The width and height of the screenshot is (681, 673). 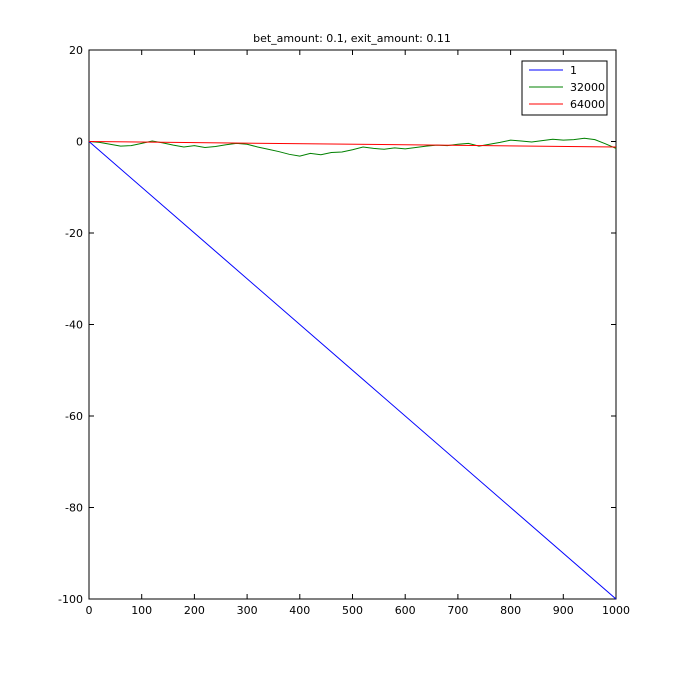 I want to click on x-tick-label: 1000, so click(x=616, y=610).